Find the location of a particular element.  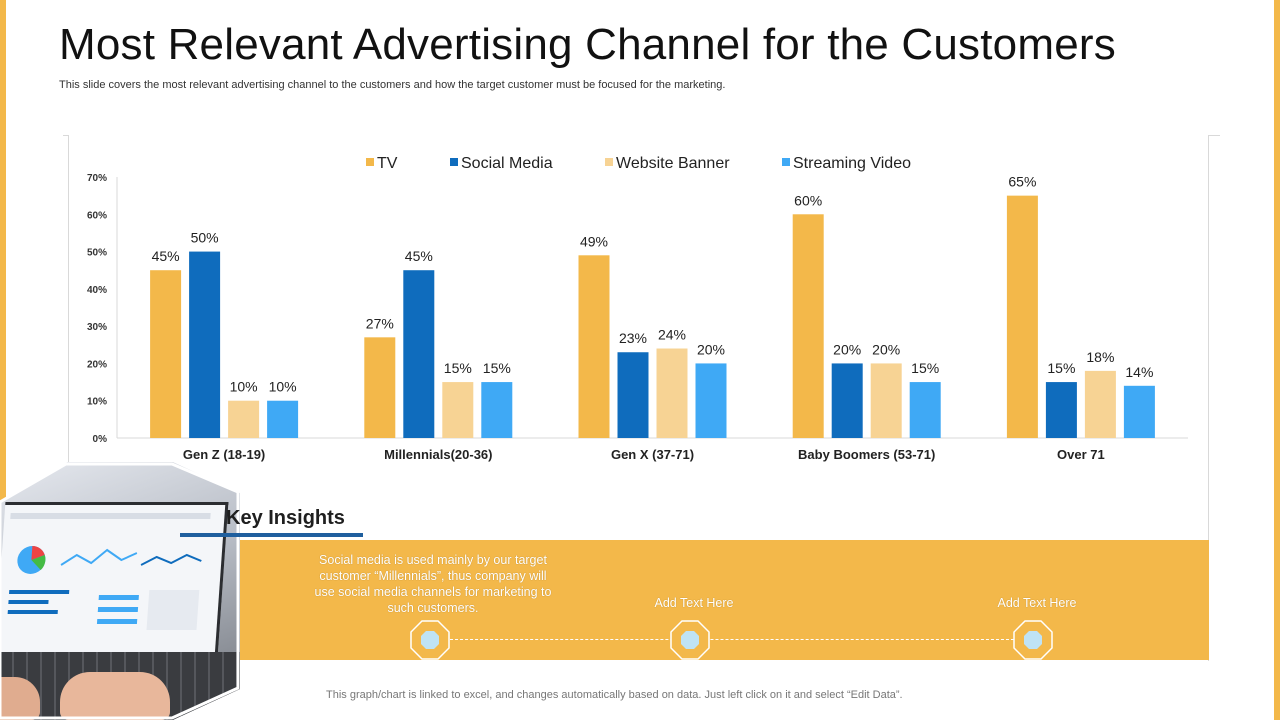

hand-left is located at coordinates (20, 698).